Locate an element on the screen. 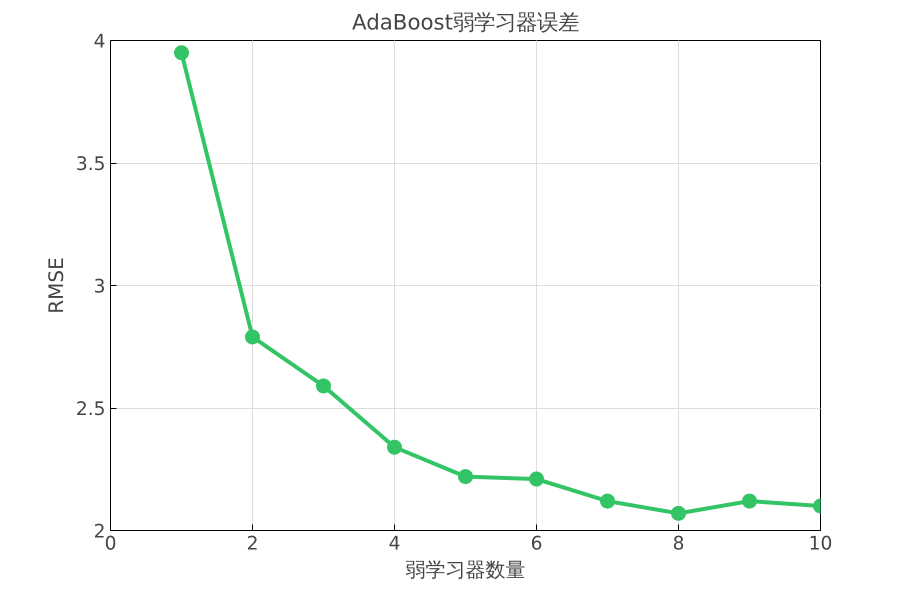 Image resolution: width=900 pixels, height=600 pixels. y-tick-label: 3.5 is located at coordinates (91, 164).